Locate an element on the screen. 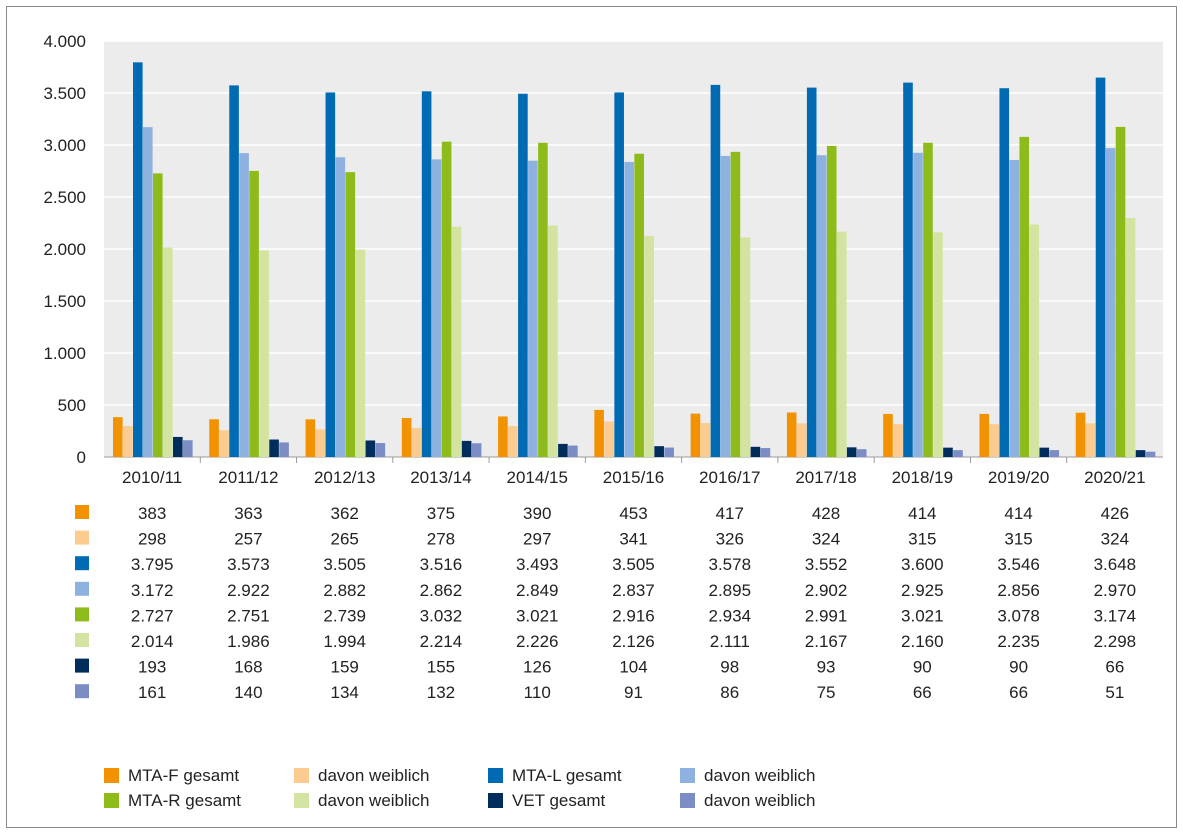  table-cell: 453 is located at coordinates (633, 513).